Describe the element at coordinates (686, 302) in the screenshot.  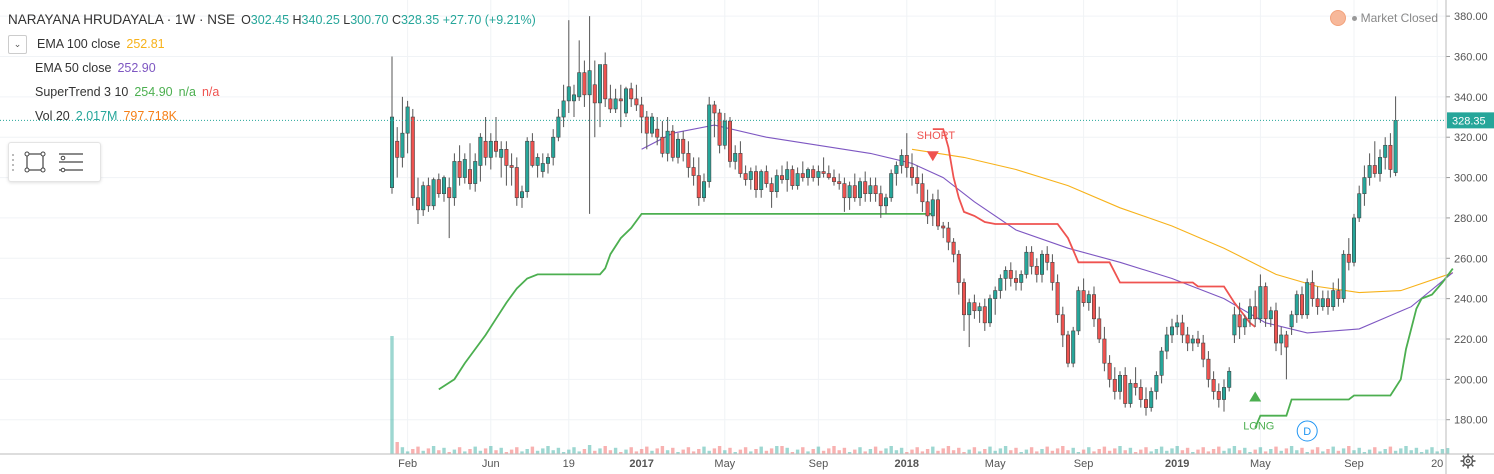
I see `supertrend-up-line` at that location.